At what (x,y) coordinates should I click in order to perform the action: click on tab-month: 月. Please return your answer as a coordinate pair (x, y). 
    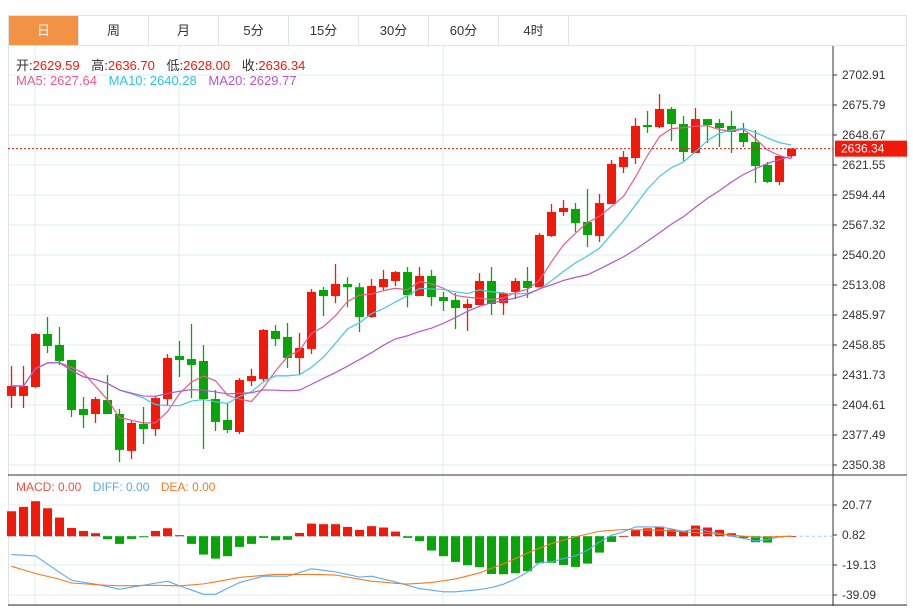
    Looking at the image, I should click on (184, 30).